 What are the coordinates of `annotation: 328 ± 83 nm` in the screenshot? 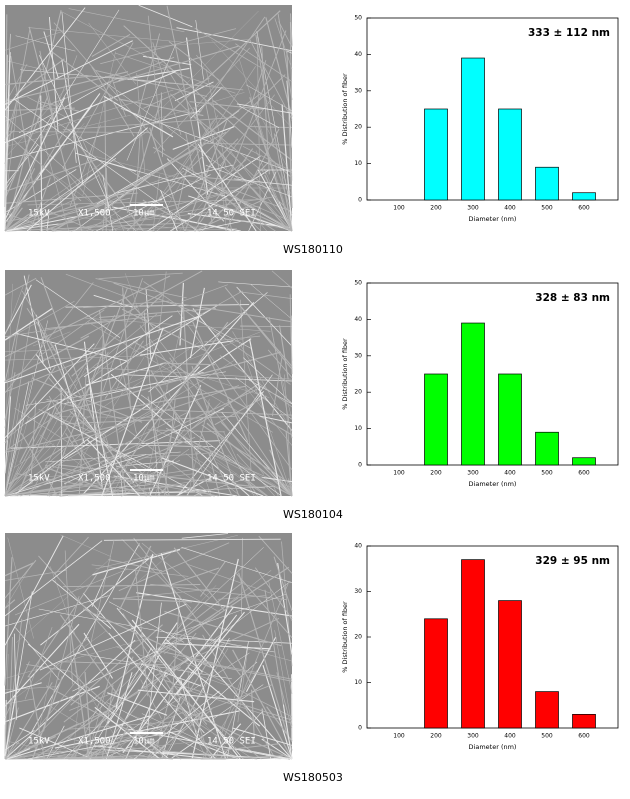 It's located at (572, 298).